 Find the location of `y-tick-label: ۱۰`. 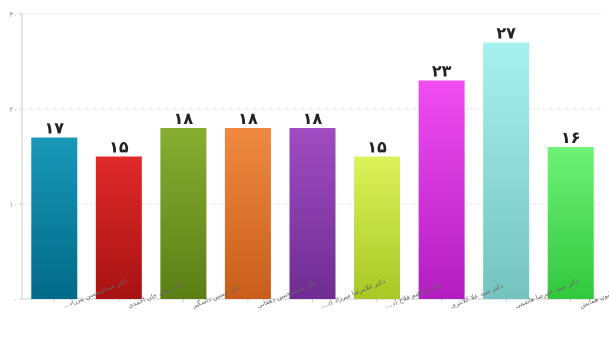

y-tick-label: ۱۰ is located at coordinates (13, 205).